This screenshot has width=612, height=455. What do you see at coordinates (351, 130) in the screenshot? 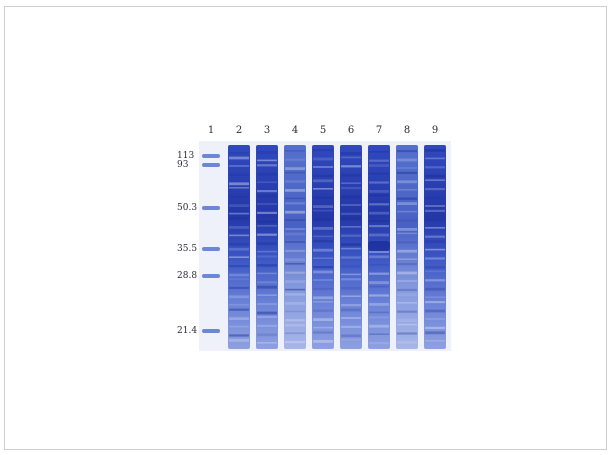
I see `lane-number-6: 6` at bounding box center [351, 130].